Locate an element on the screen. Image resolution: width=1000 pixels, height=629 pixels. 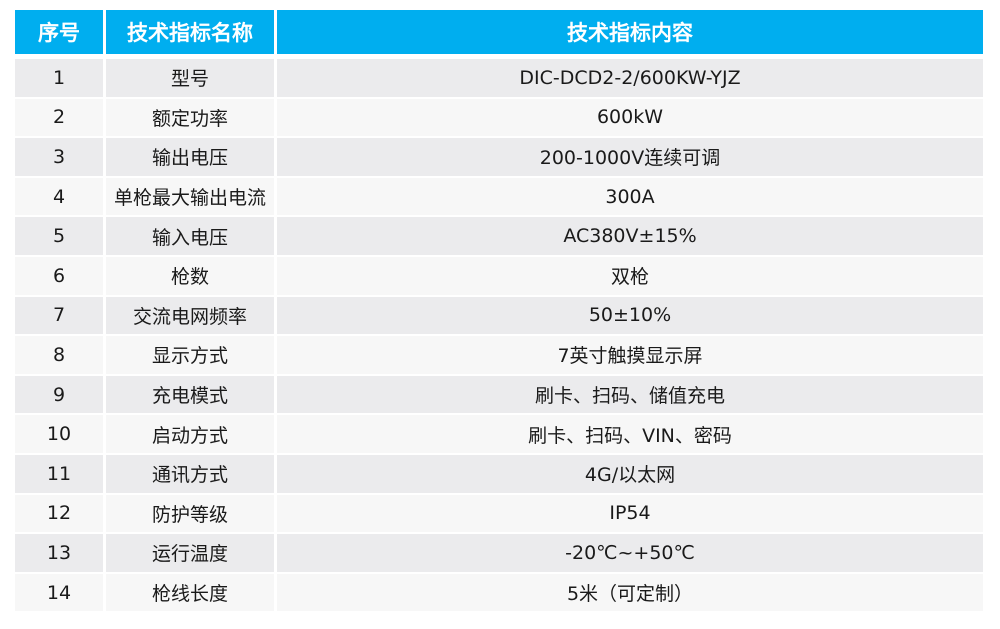
row-index: 6 is located at coordinates (59, 275).